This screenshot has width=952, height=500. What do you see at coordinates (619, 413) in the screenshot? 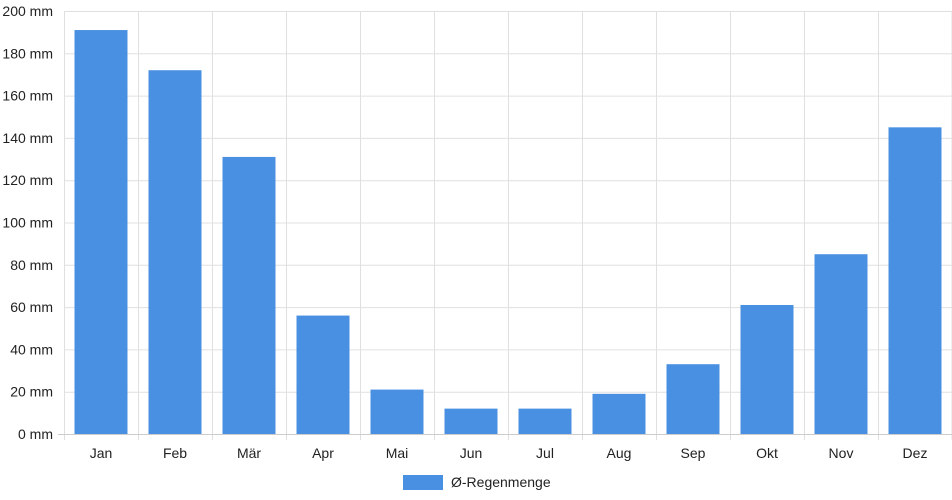
I see `bar-Aug` at bounding box center [619, 413].